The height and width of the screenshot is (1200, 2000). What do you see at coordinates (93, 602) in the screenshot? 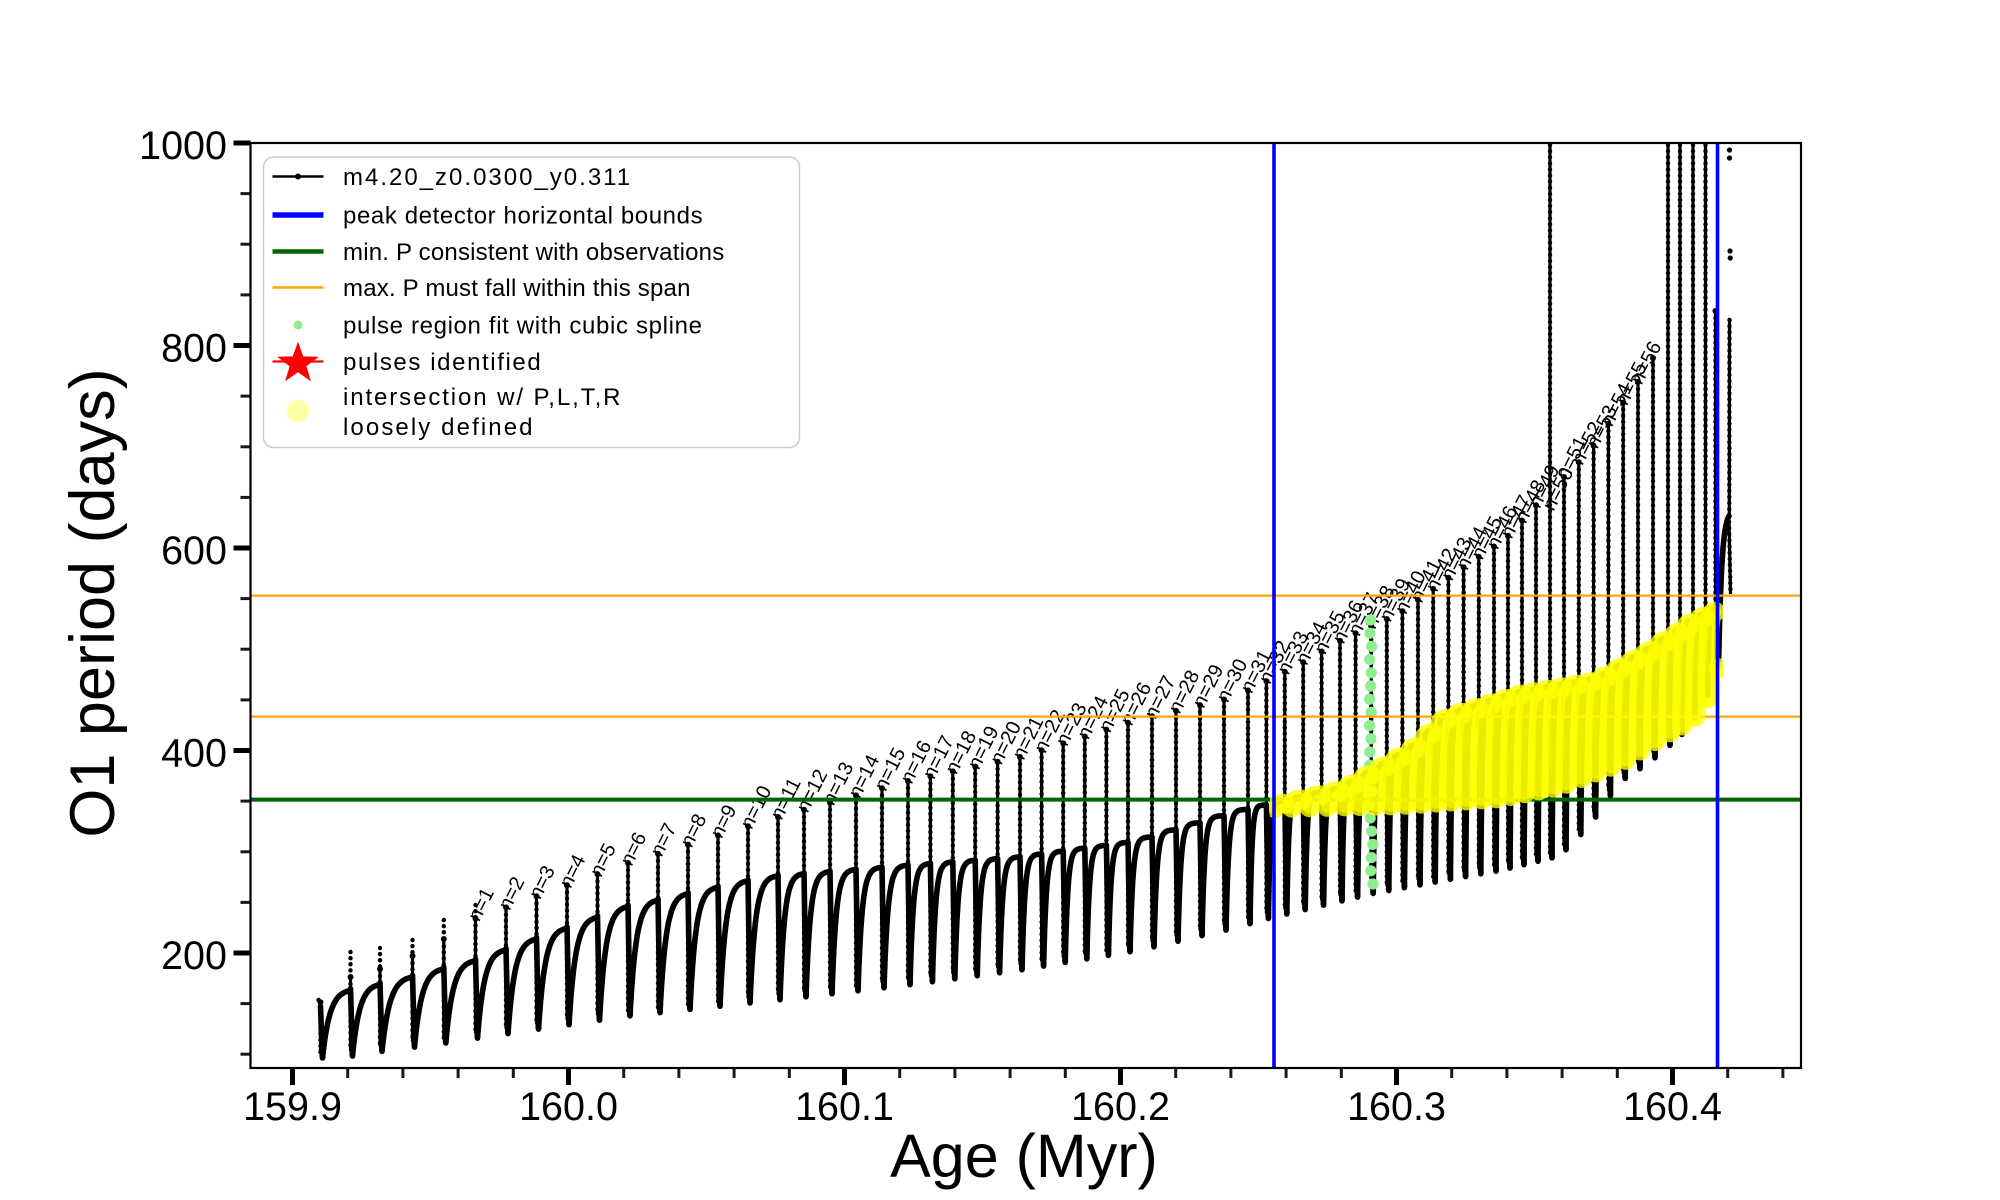
I see `svg-text: O1 period (days)` at bounding box center [93, 602].